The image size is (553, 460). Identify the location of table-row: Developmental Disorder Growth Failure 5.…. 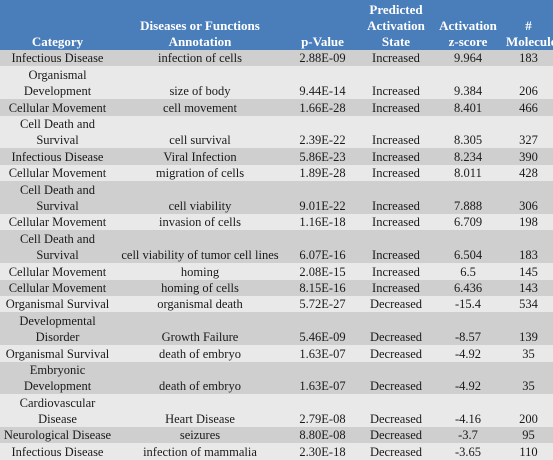
(276, 329).